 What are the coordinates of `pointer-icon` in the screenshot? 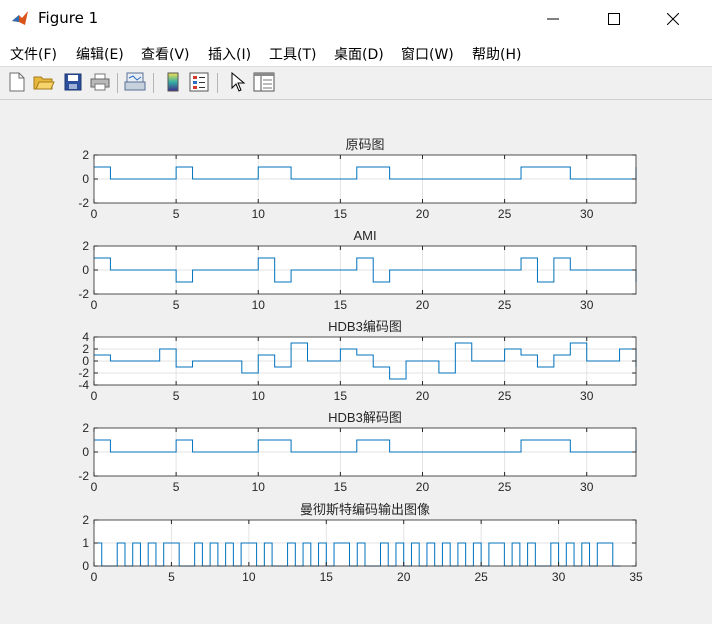 It's located at (238, 82).